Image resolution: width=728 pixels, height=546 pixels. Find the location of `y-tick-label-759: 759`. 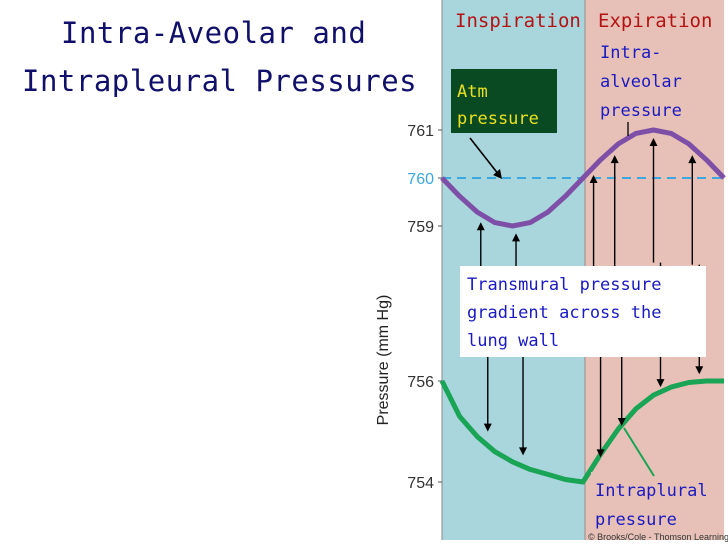

y-tick-label-759: 759 is located at coordinates (420, 227).